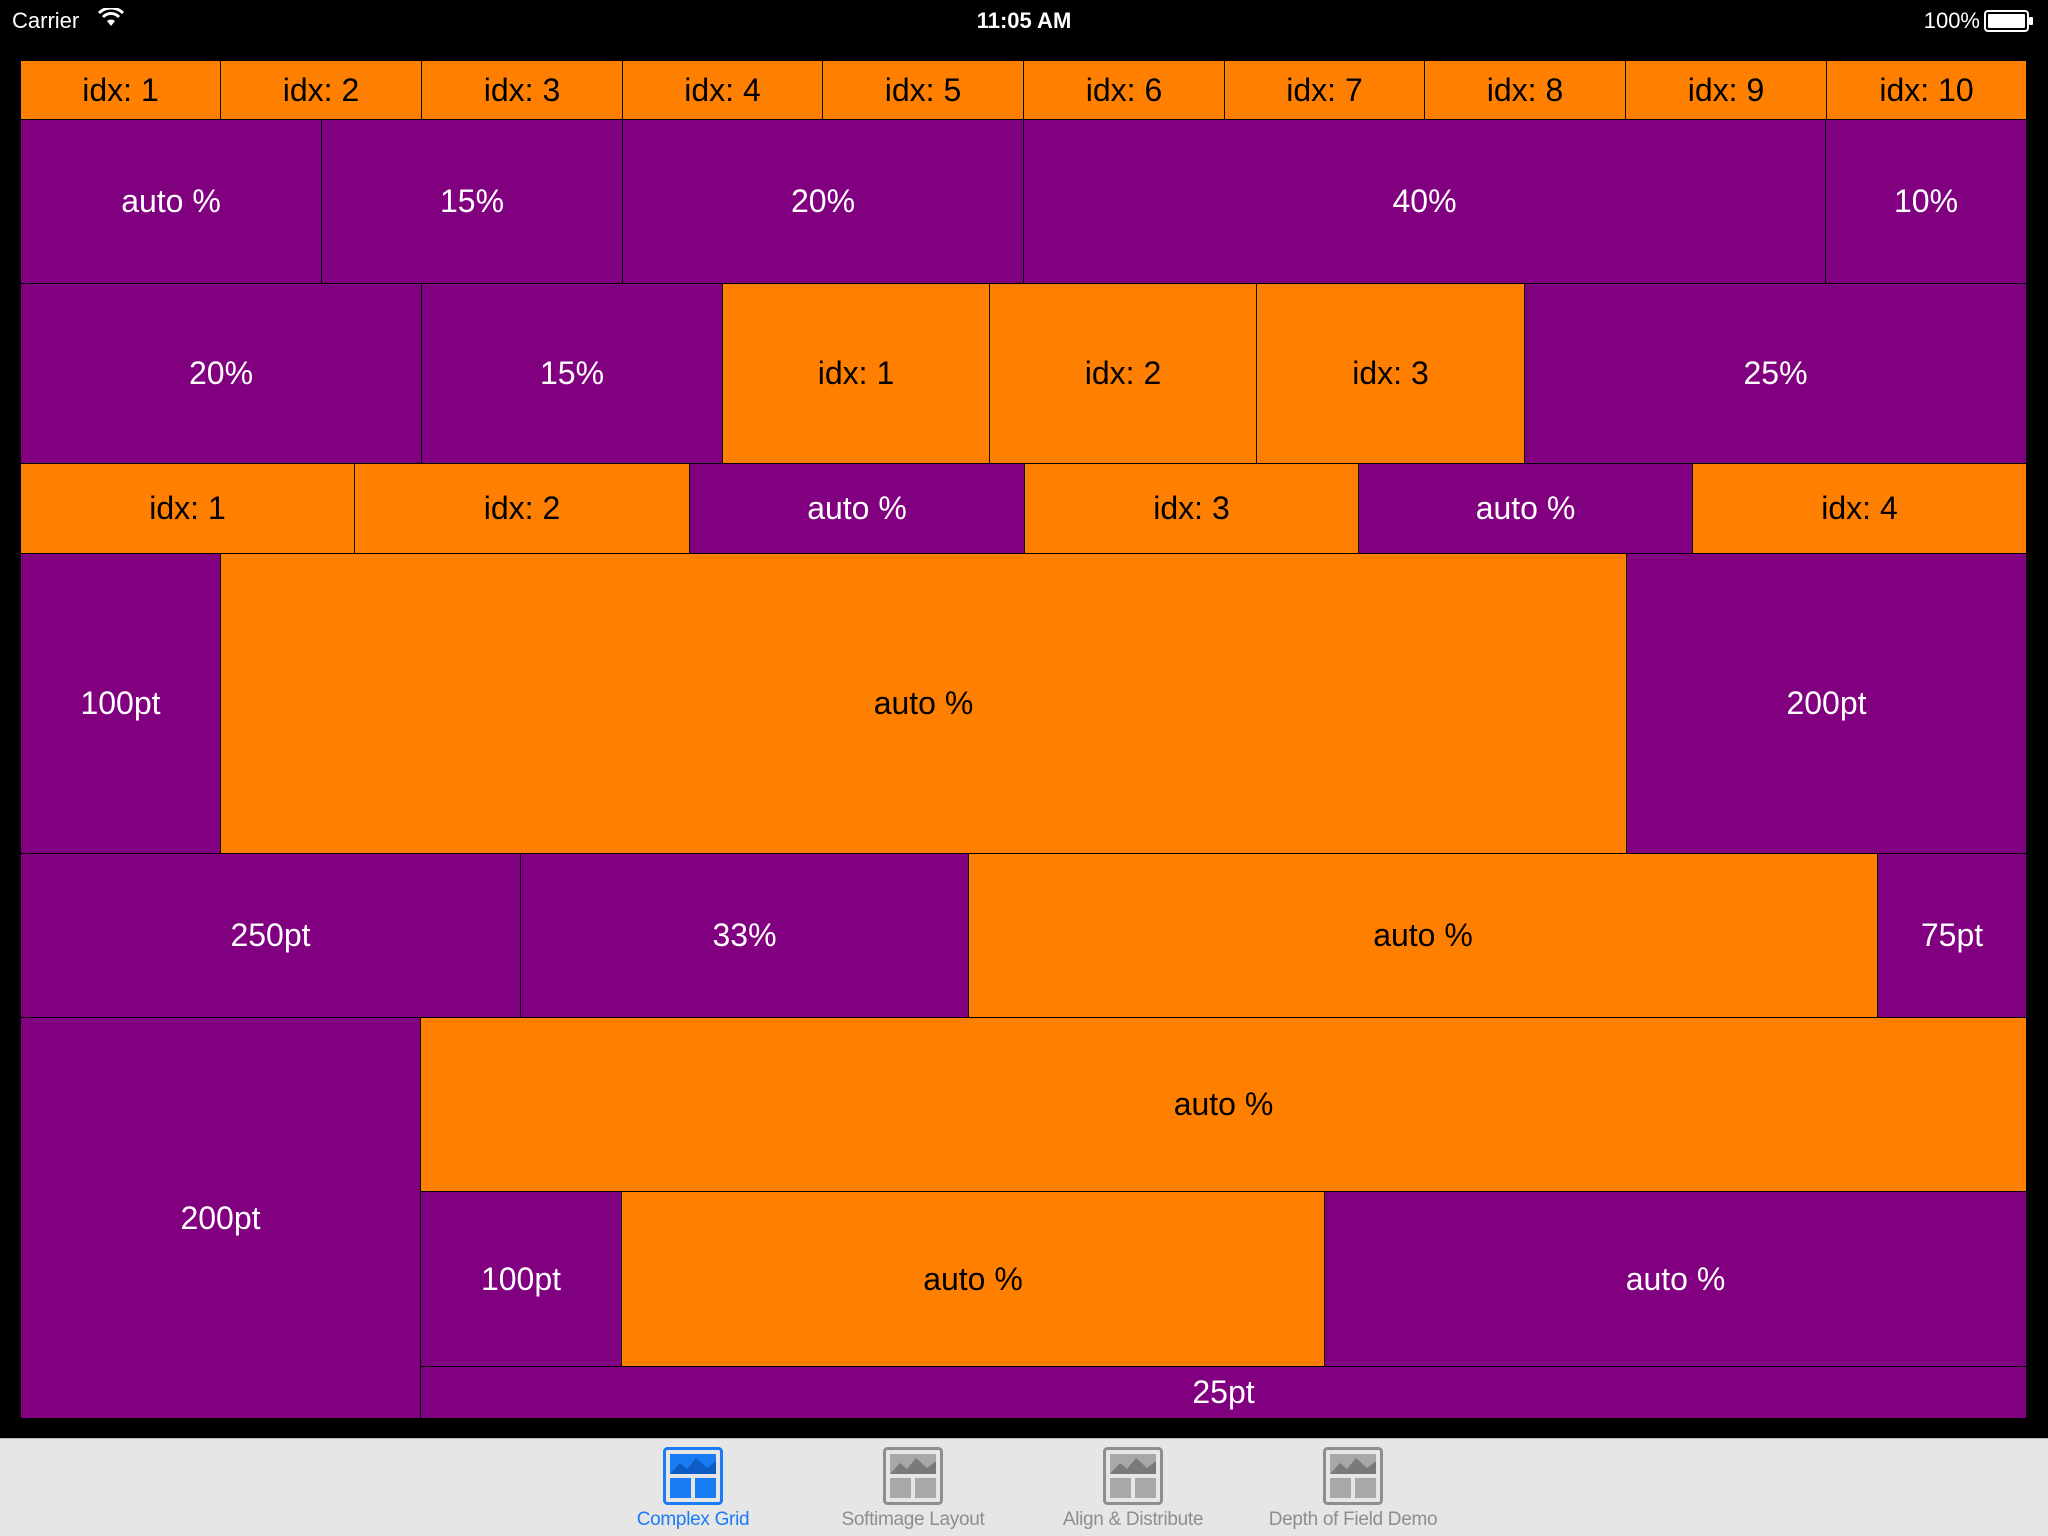 This screenshot has height=1536, width=2048. I want to click on grid-cell: 25%, so click(1775, 373).